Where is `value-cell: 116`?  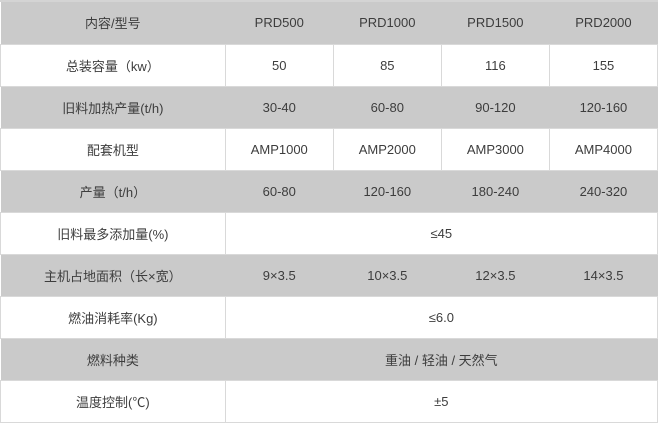 value-cell: 116 is located at coordinates (495, 65).